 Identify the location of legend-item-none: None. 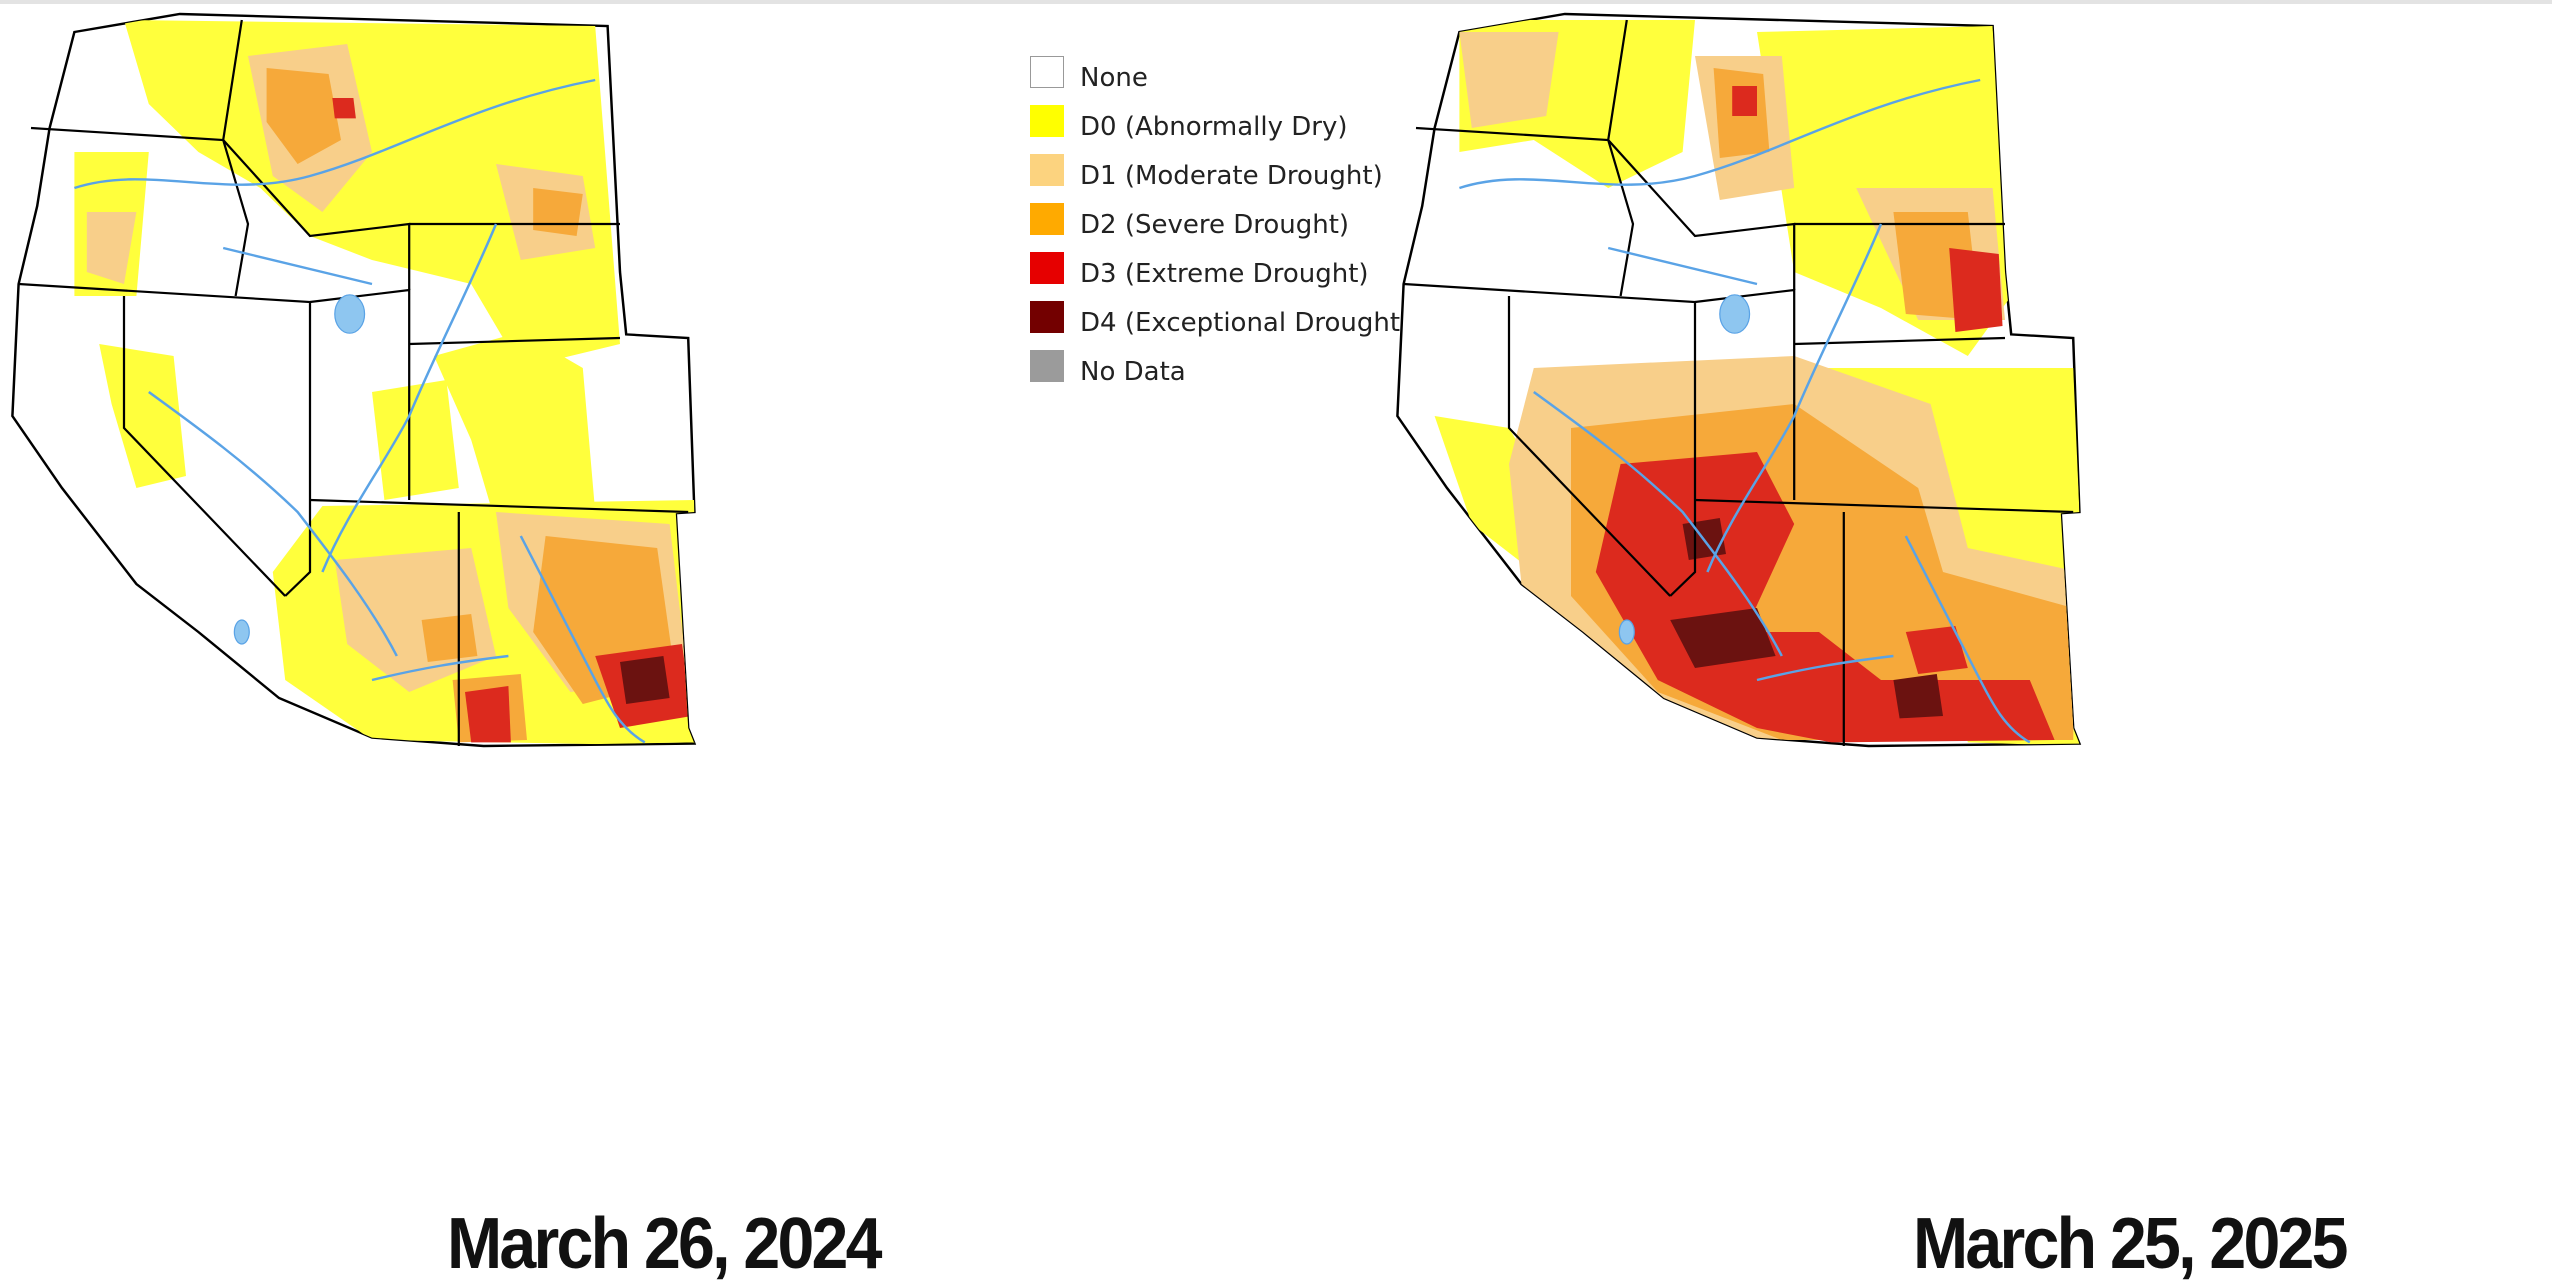
(1240, 80).